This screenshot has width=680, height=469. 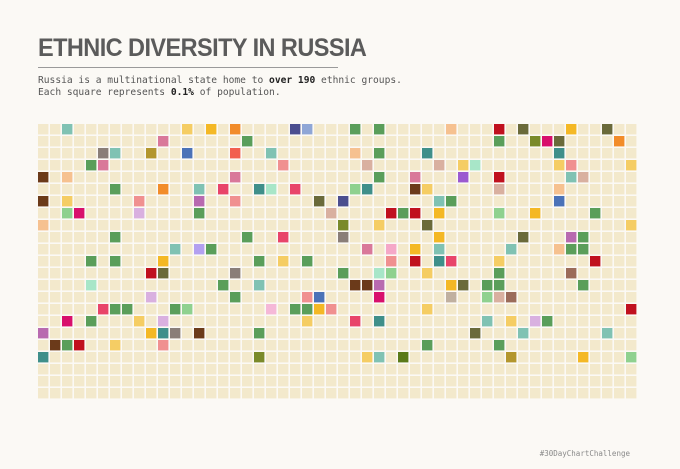 What do you see at coordinates (292, 80) in the screenshot?
I see `subtitle-emphasis: over 190` at bounding box center [292, 80].